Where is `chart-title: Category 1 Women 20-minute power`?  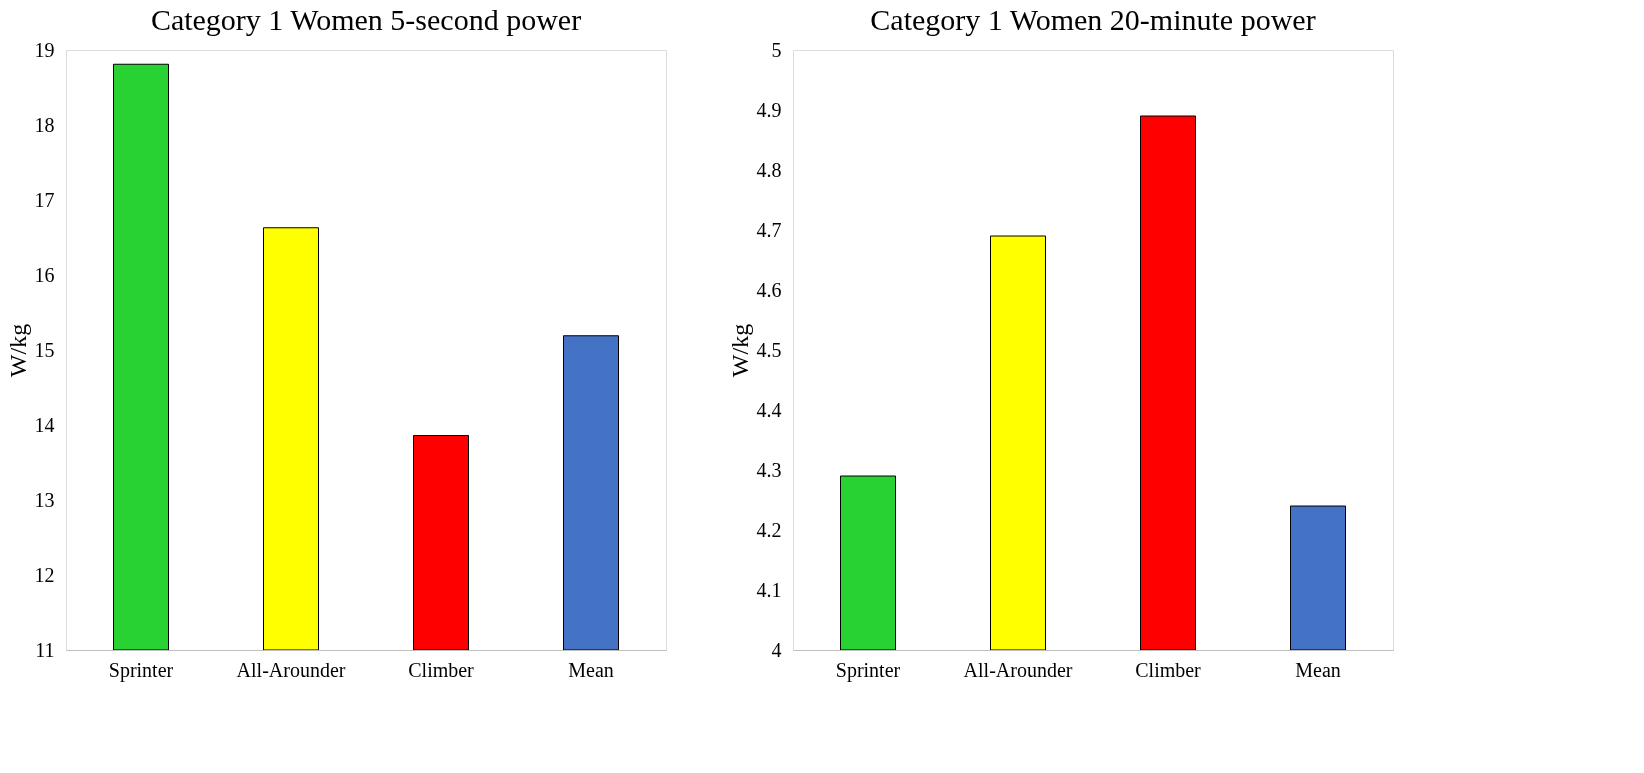 chart-title: Category 1 Women 20-minute power is located at coordinates (1093, 19).